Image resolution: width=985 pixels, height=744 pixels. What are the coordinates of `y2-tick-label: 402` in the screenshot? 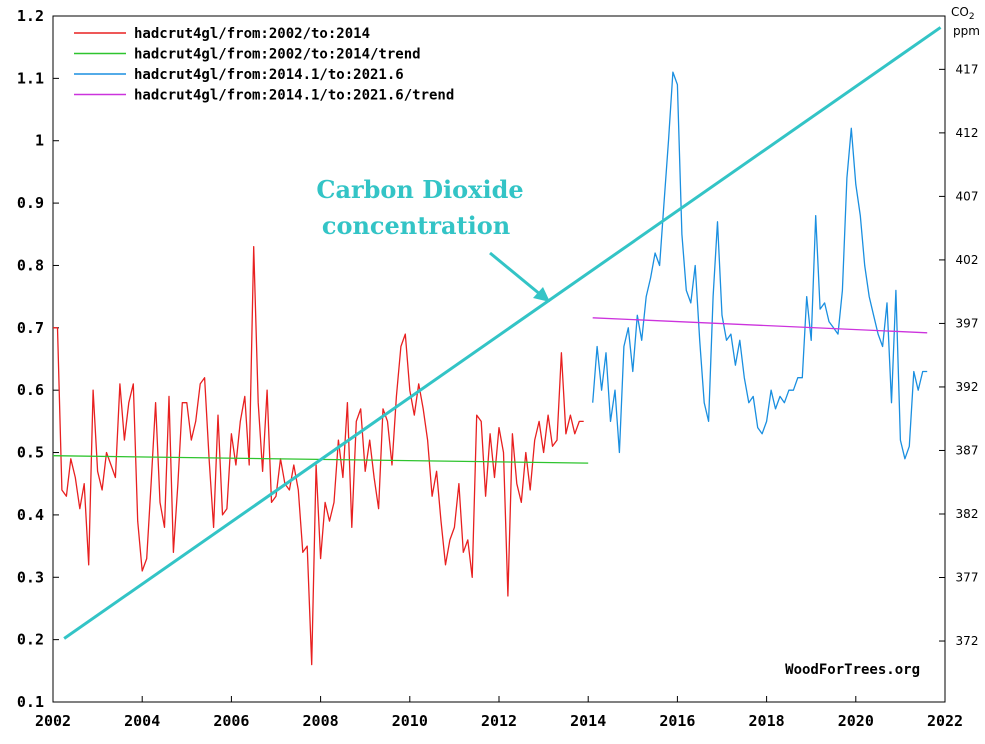 It's located at (967, 260).